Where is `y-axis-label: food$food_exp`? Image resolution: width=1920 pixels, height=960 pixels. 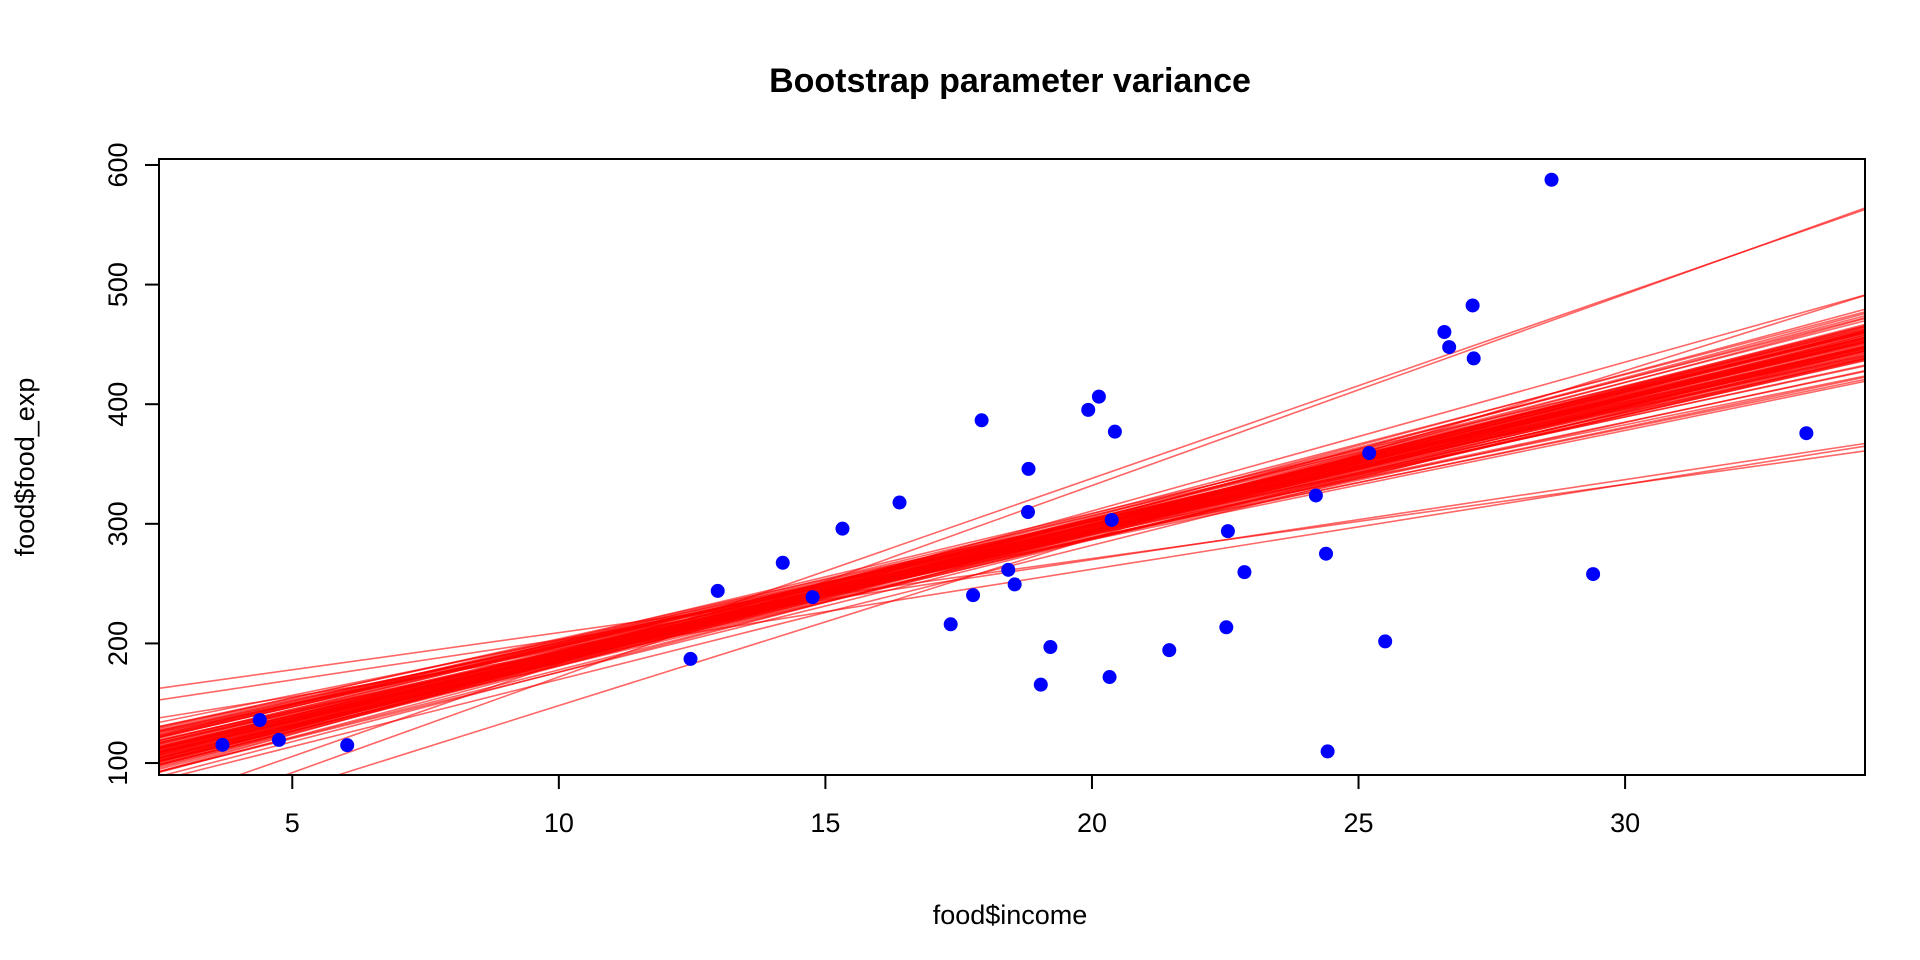 y-axis-label: food$food_exp is located at coordinates (25, 467).